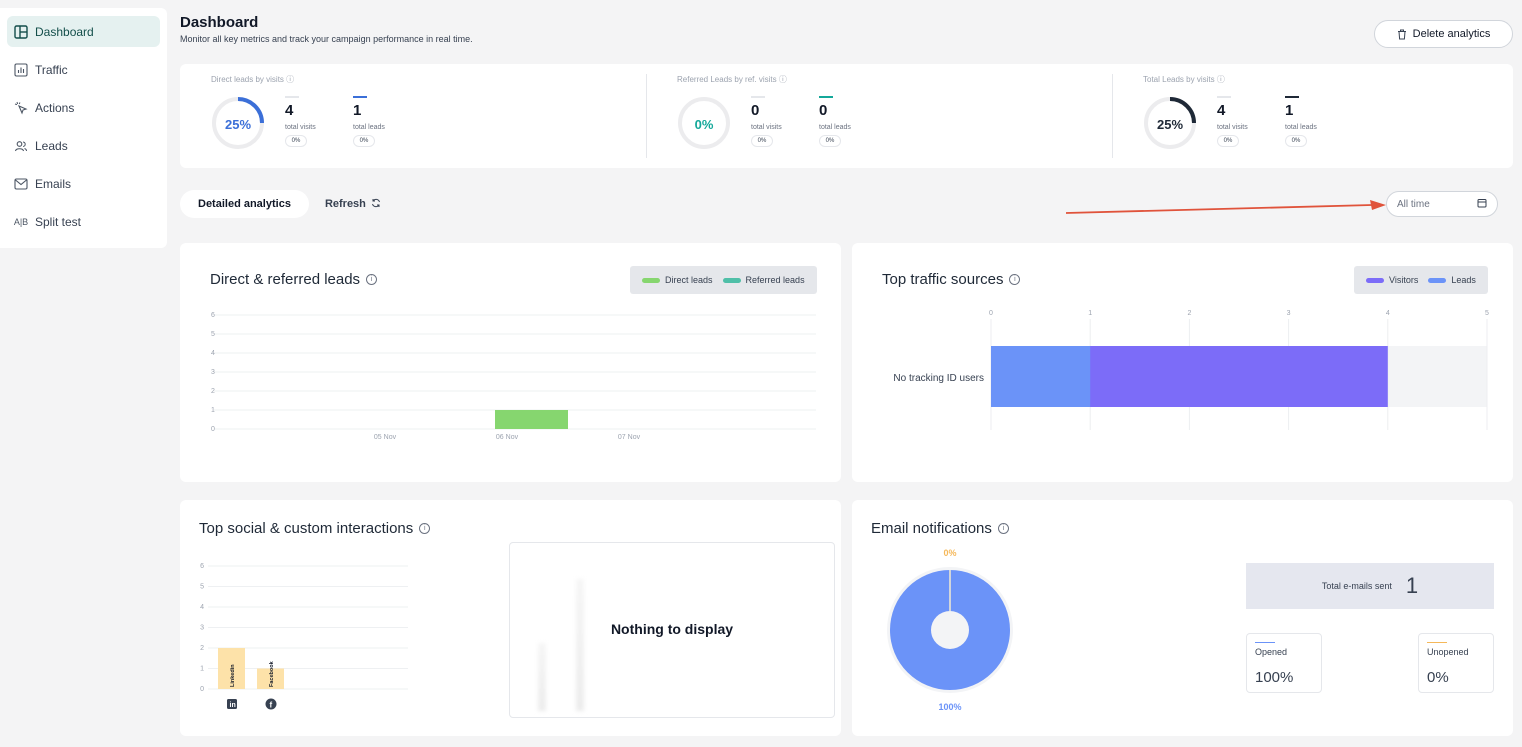 The image size is (1522, 747). I want to click on sidebar-item-dashboard: Dashboard, so click(83, 31).